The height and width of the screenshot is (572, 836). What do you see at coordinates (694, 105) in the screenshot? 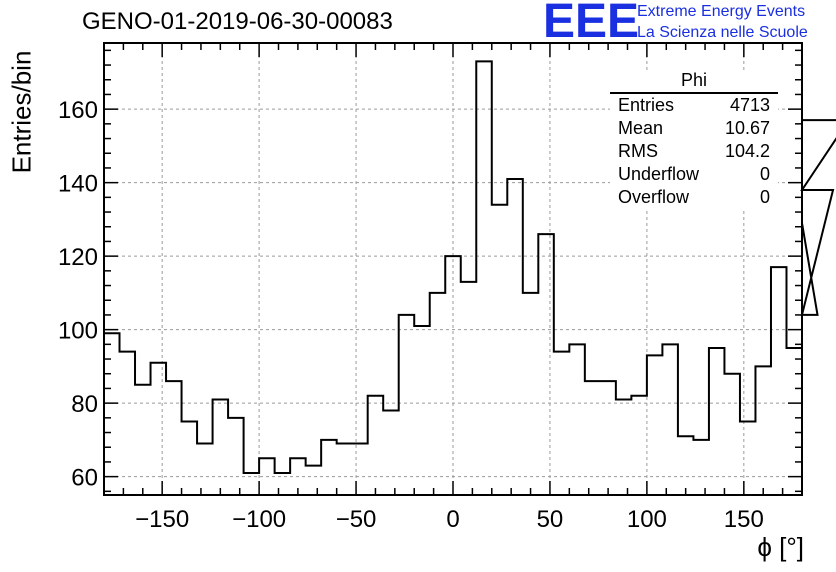
I see `stats-row-entries: Entries 4713` at bounding box center [694, 105].